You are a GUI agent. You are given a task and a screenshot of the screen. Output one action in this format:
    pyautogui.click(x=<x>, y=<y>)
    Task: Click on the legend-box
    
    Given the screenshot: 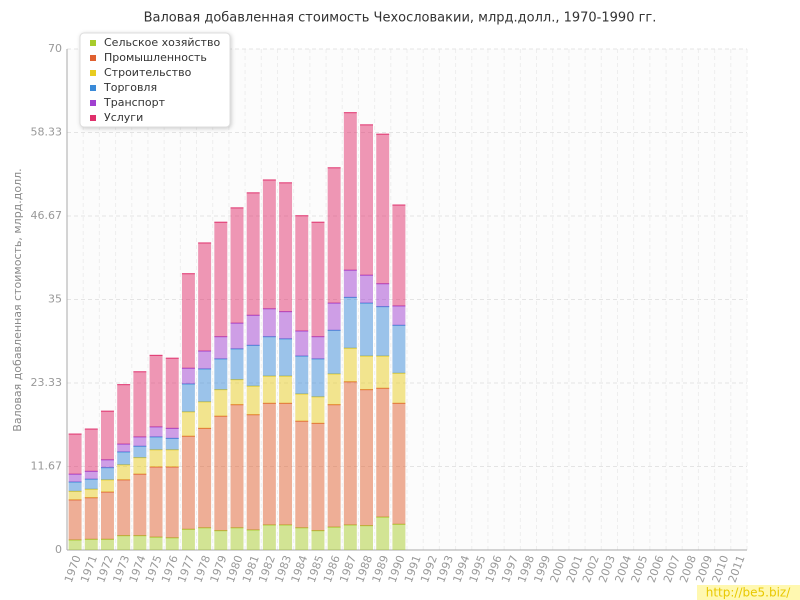 What is the action you would take?
    pyautogui.click(x=155, y=80)
    